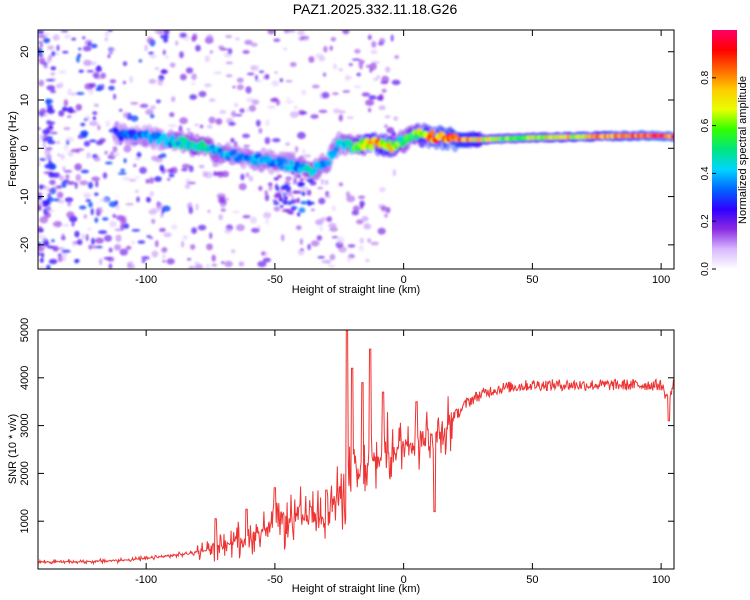 The height and width of the screenshot is (600, 750). What do you see at coordinates (661, 580) in the screenshot?
I see `snr-x-tick-label: 100` at bounding box center [661, 580].